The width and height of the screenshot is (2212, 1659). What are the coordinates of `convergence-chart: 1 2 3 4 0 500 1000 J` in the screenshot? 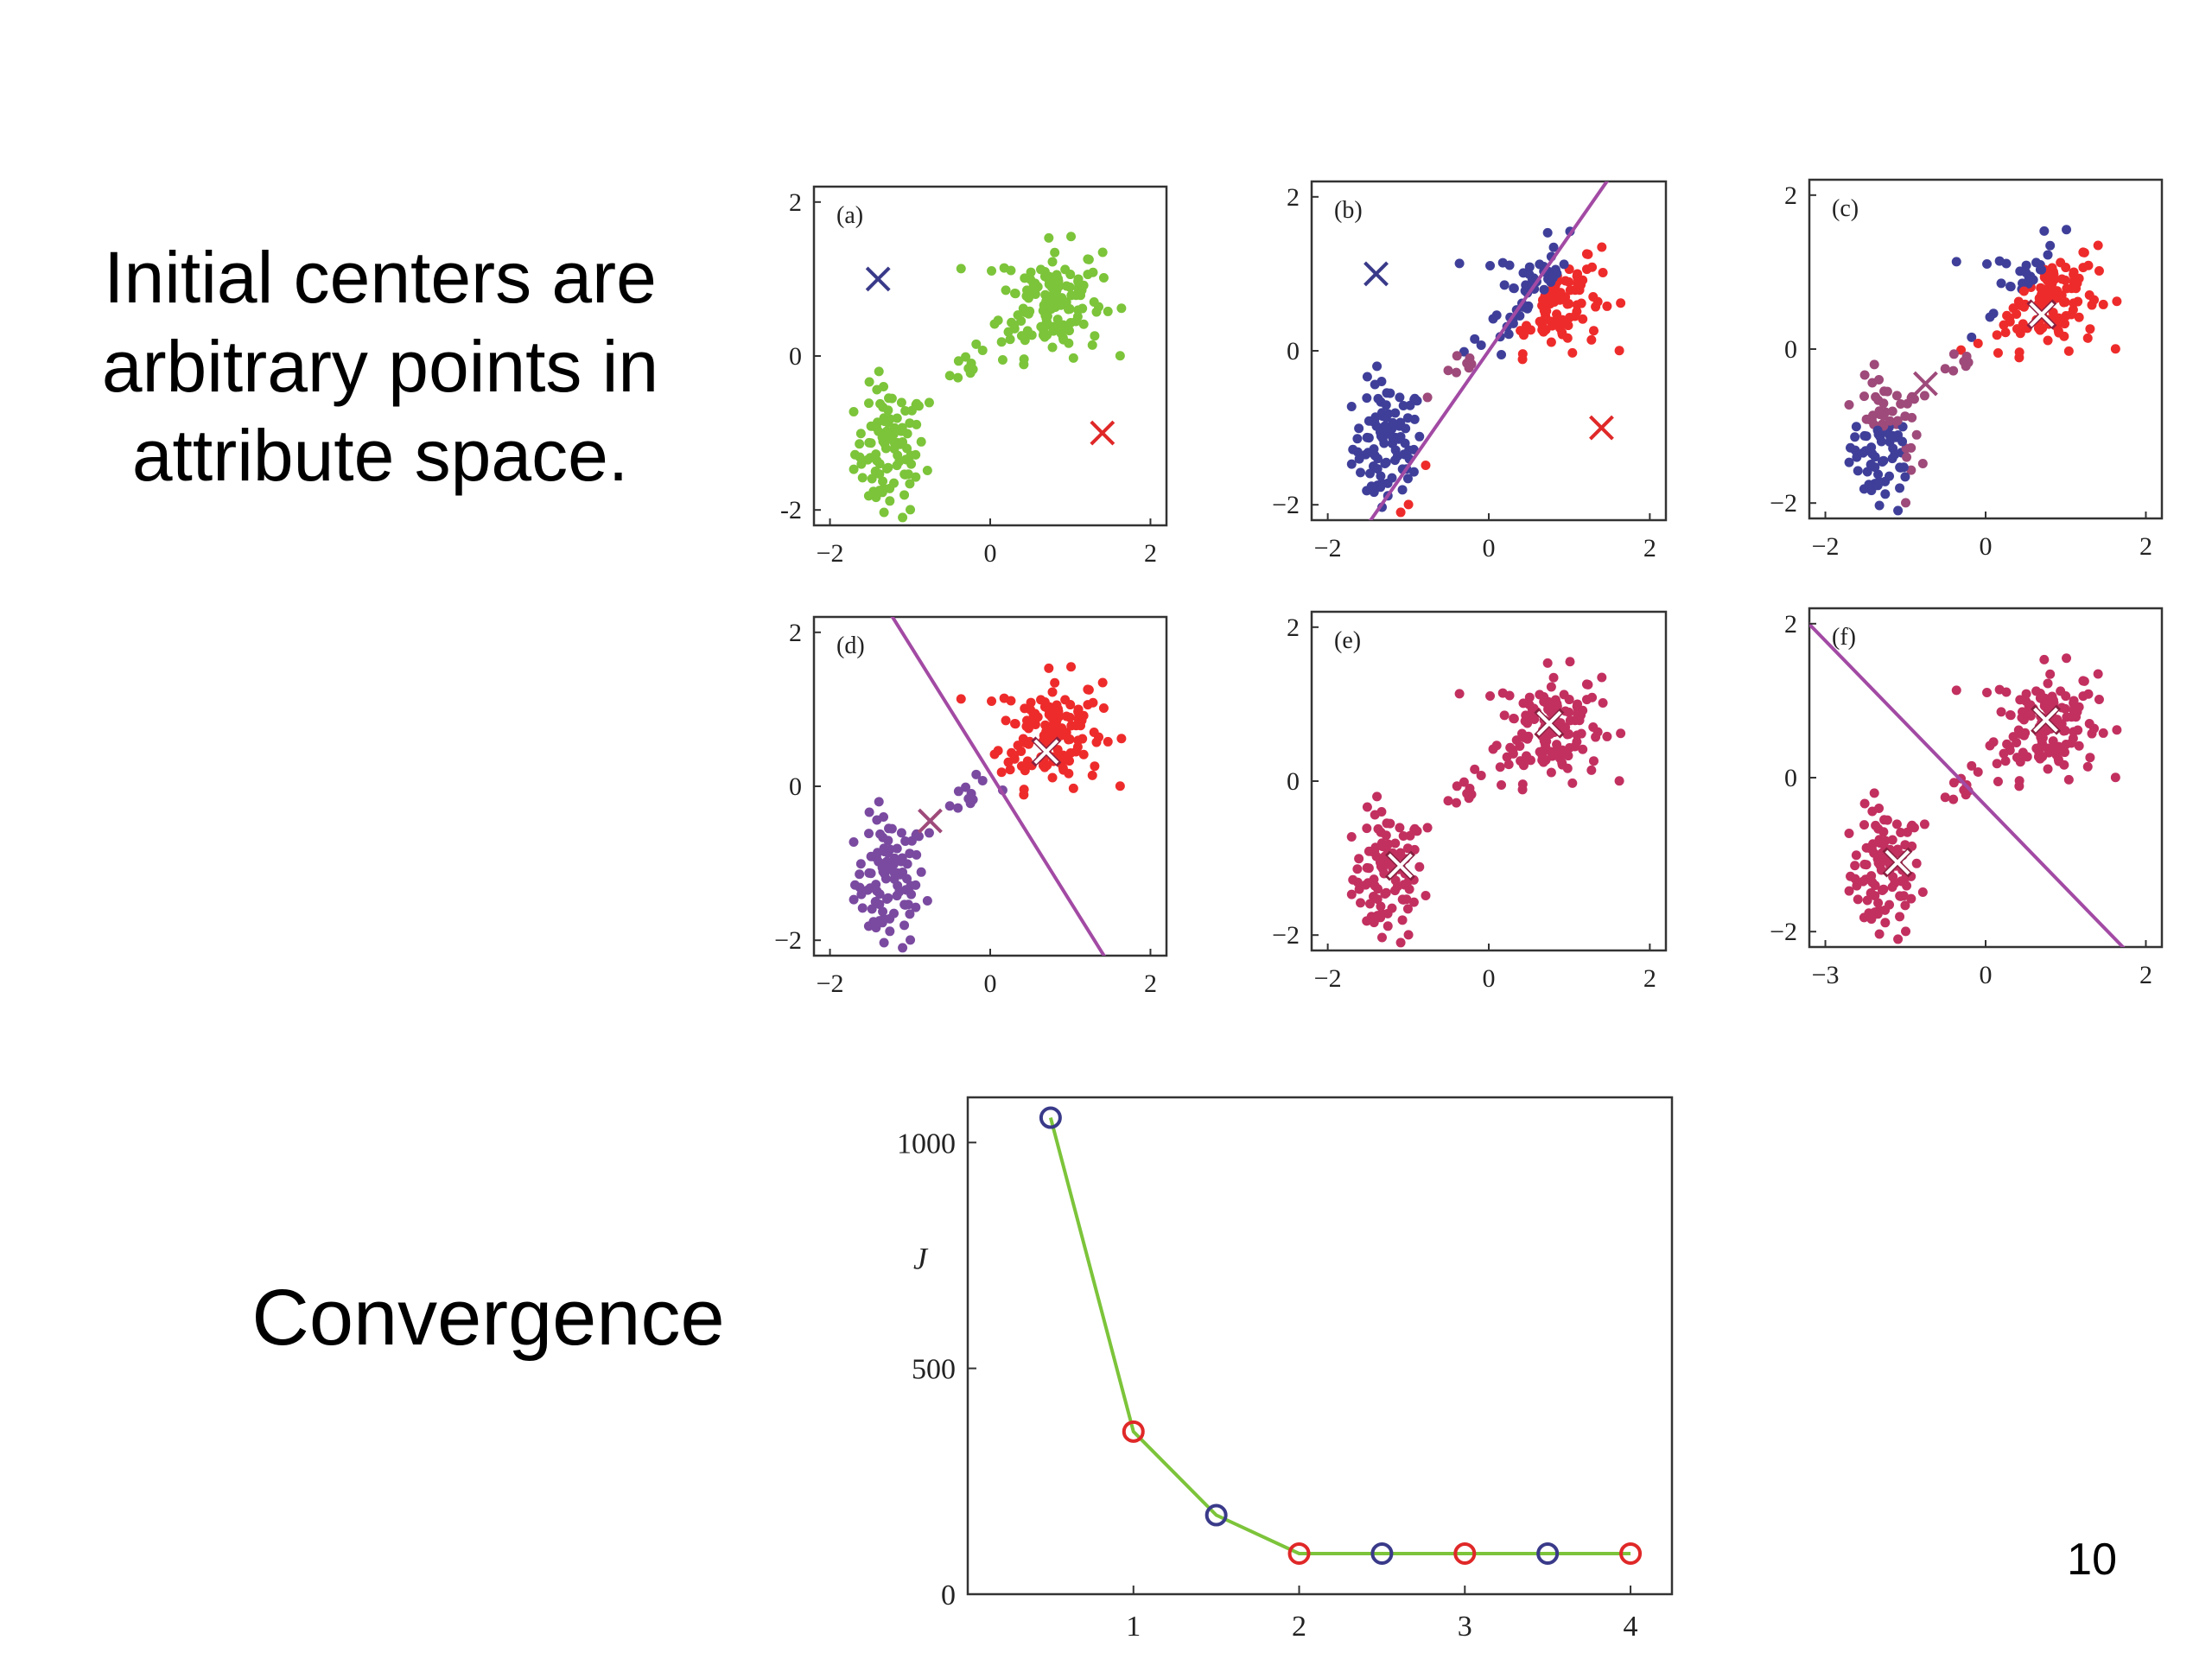 It's located at (1285, 1369).